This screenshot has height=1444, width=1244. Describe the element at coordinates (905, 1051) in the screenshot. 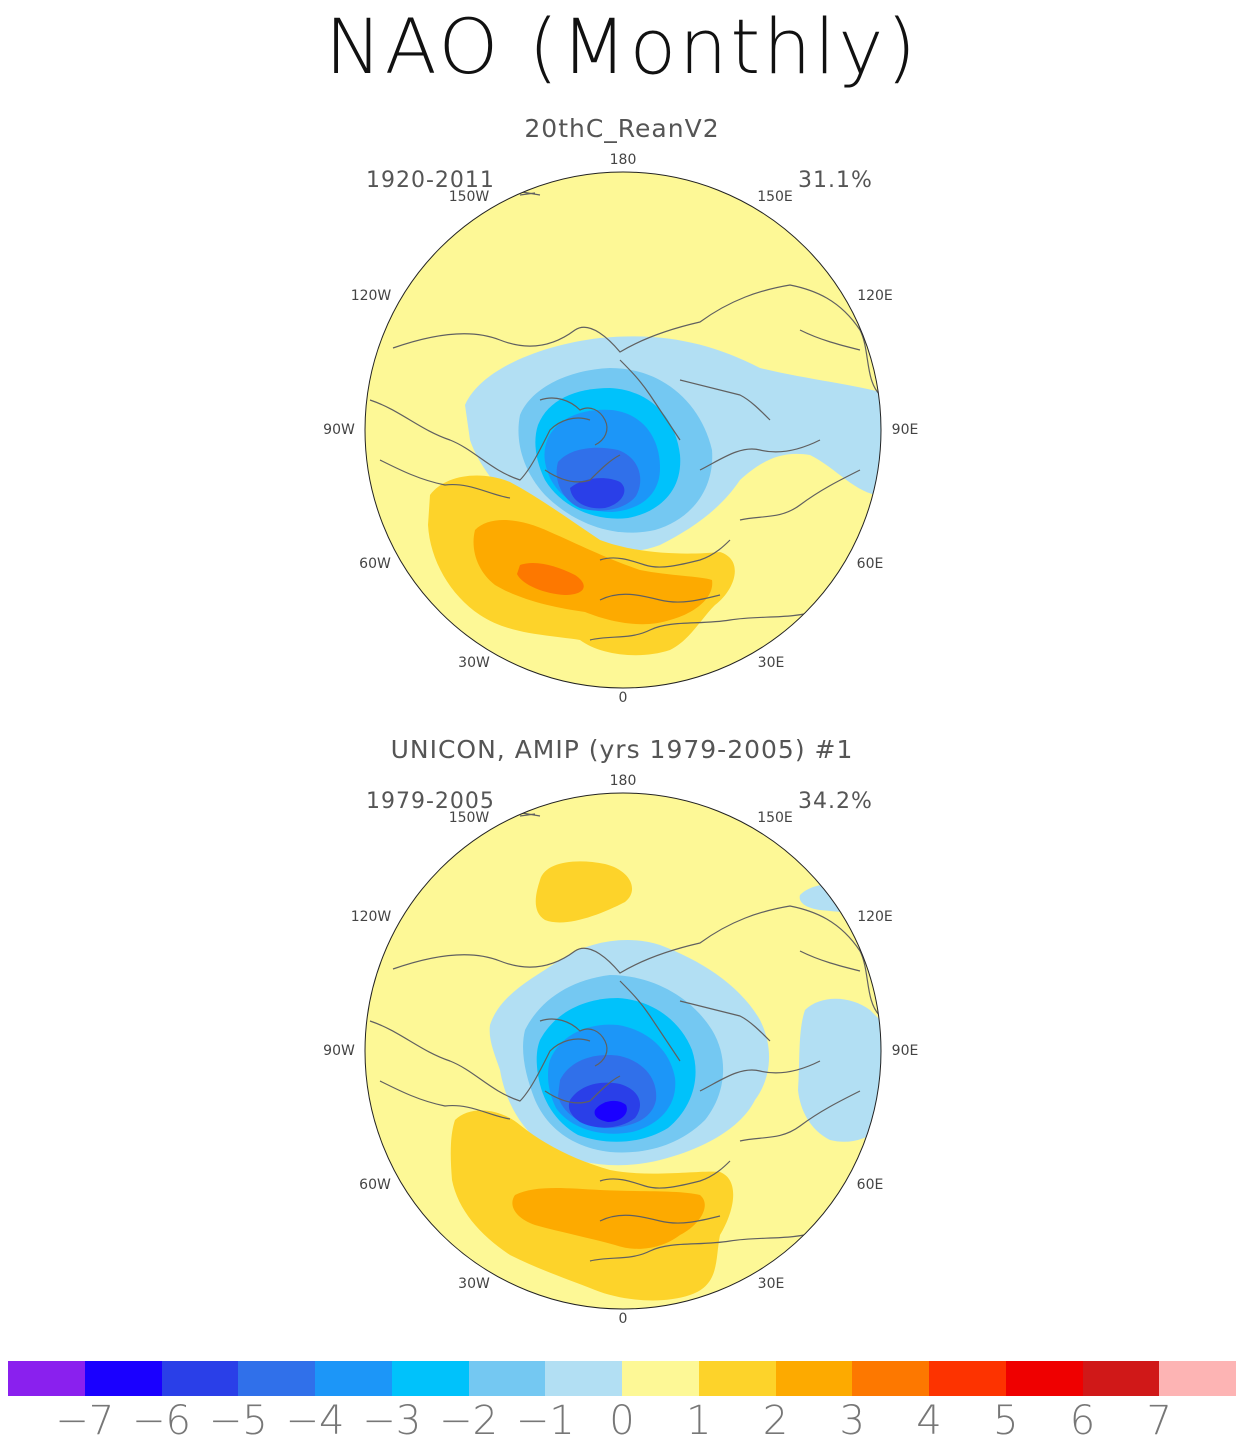

I see `panel-2-lon-90e: 90E` at that location.